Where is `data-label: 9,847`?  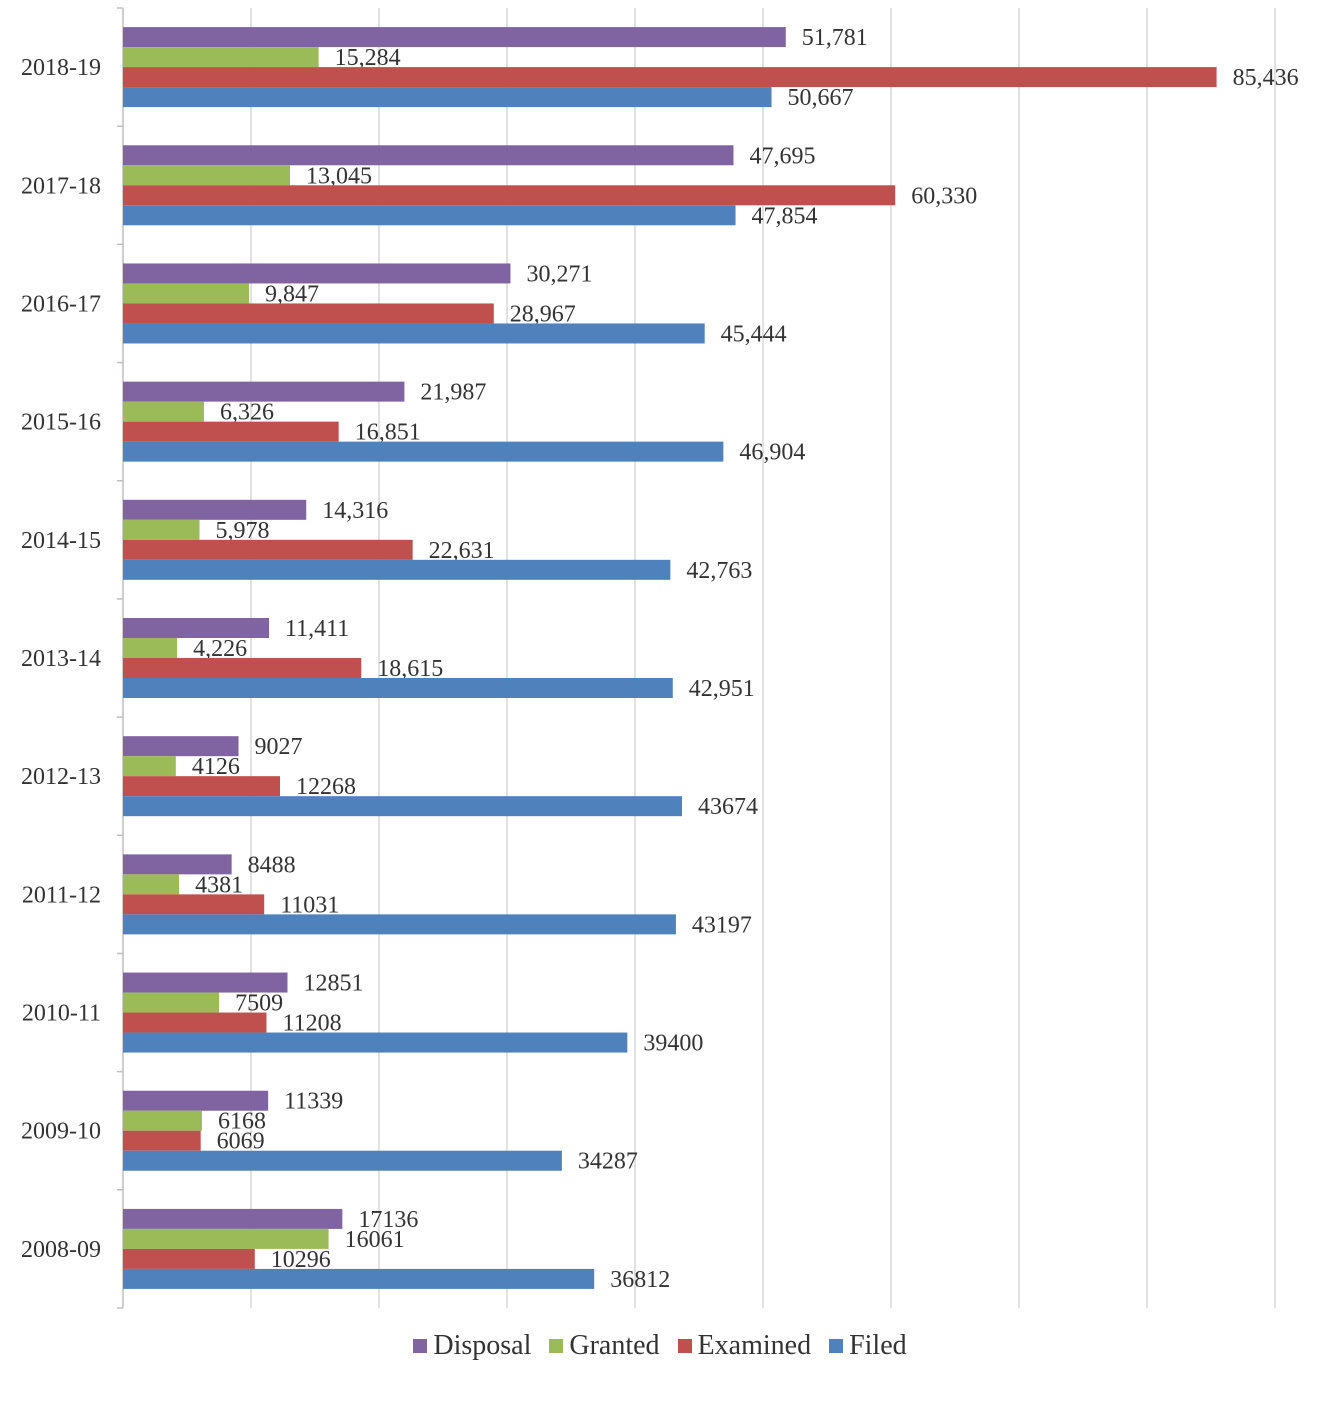
data-label: 9,847 is located at coordinates (292, 294).